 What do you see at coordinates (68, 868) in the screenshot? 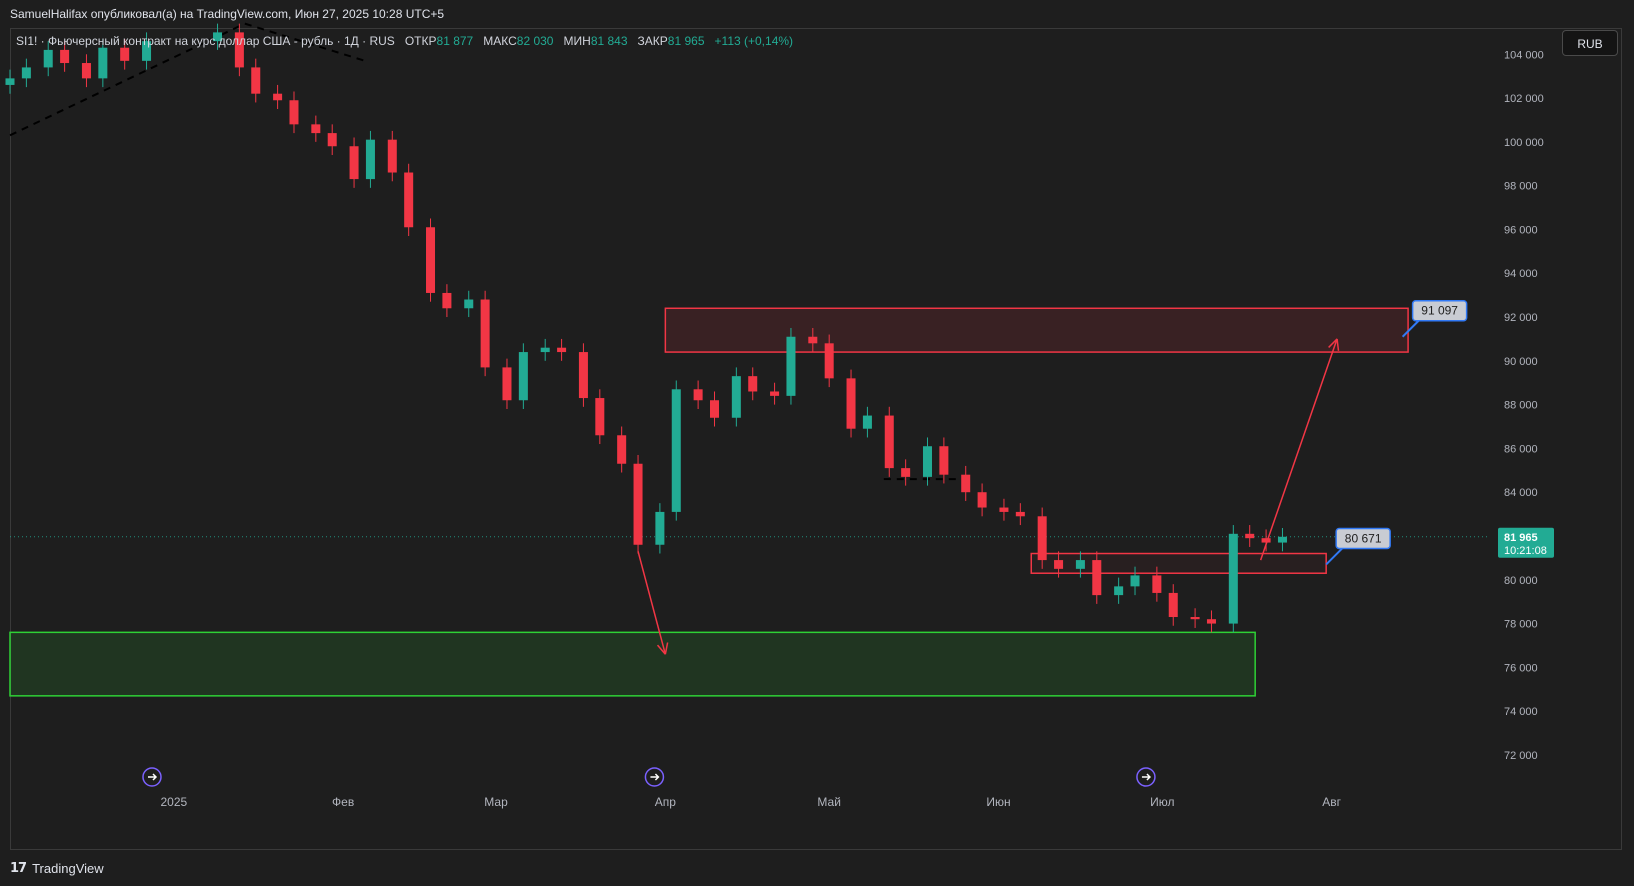
I see `brand-name: TradingView` at bounding box center [68, 868].